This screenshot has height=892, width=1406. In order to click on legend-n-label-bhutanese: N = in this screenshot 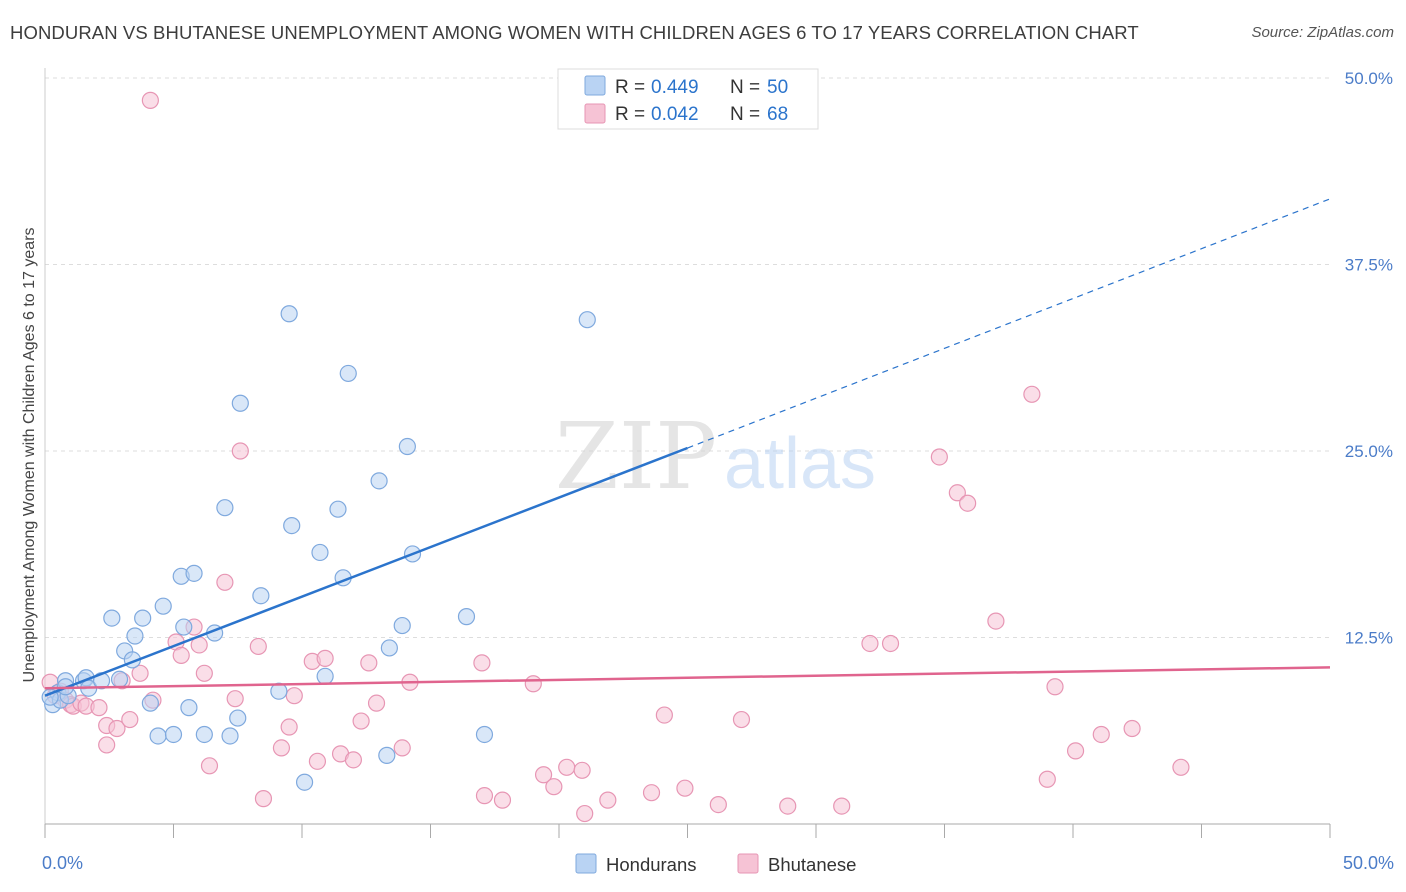, I will do `click(745, 114)`.